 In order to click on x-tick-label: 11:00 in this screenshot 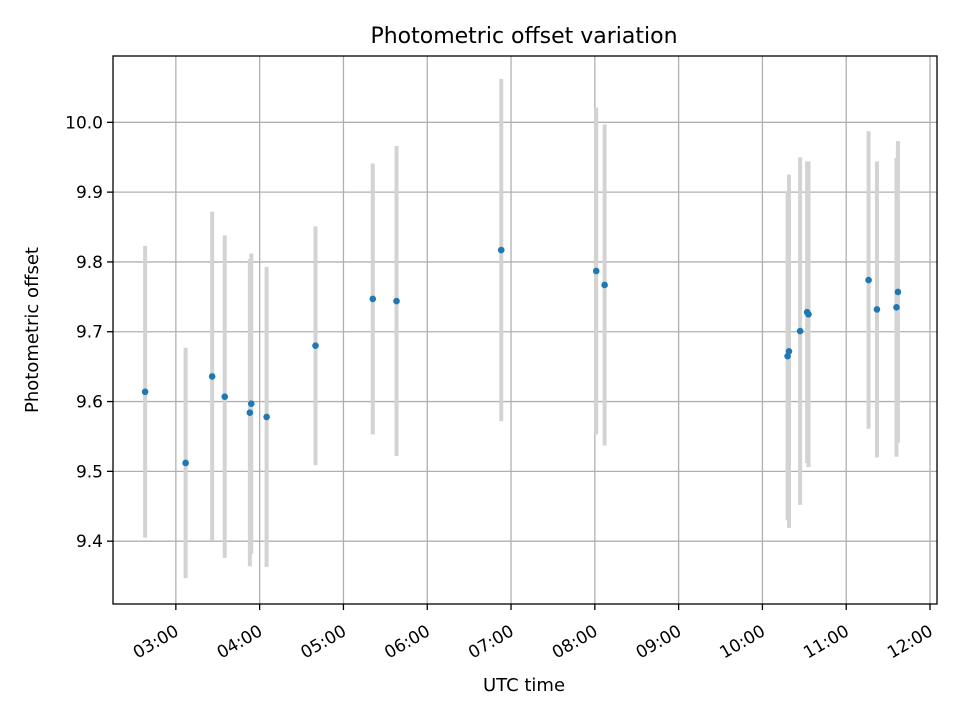, I will do `click(826, 642)`.